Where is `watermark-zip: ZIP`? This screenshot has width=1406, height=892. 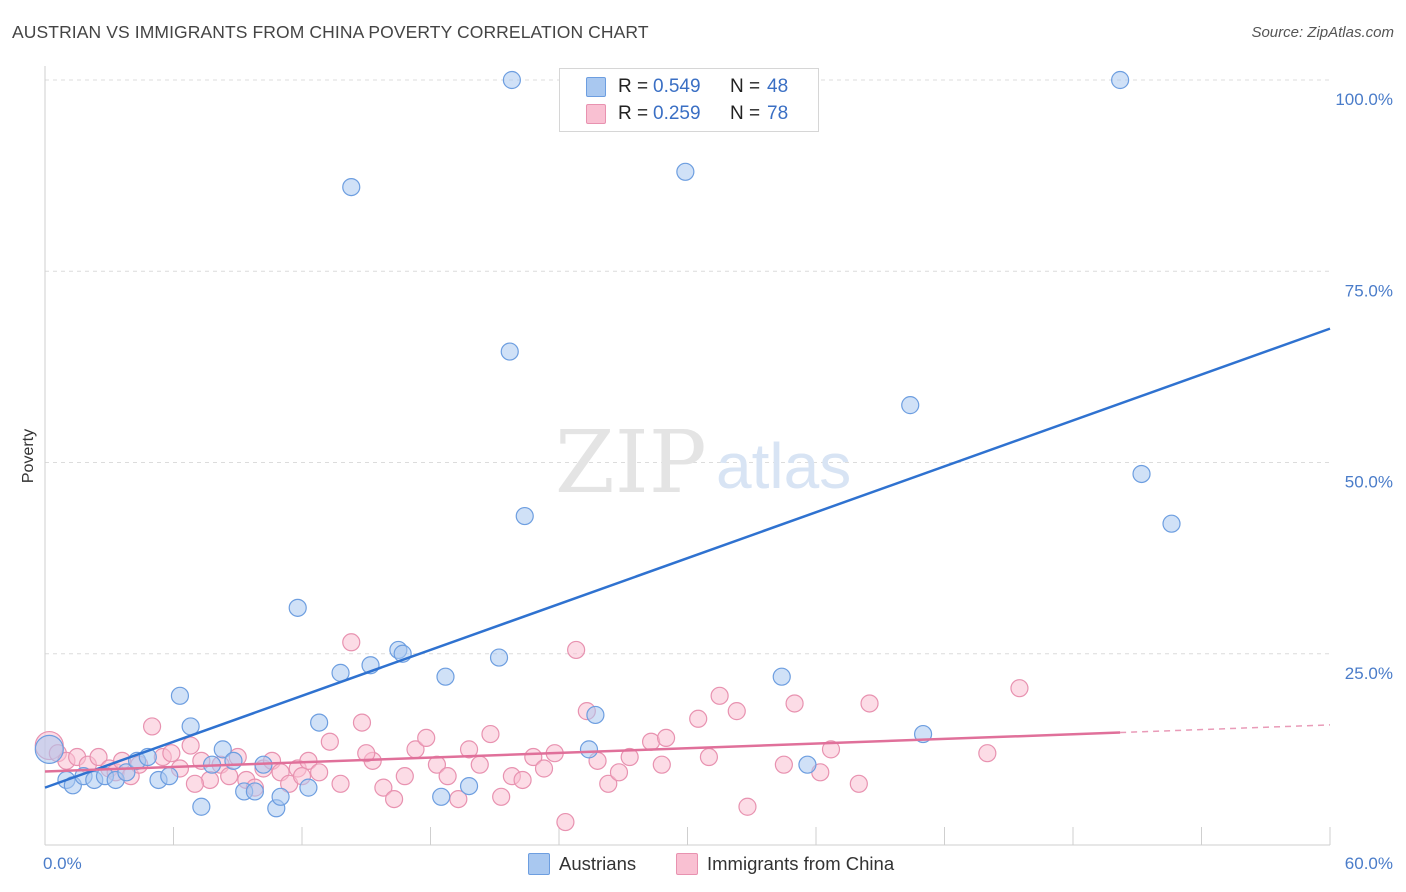
watermark-zip: ZIP is located at coordinates (631, 463).